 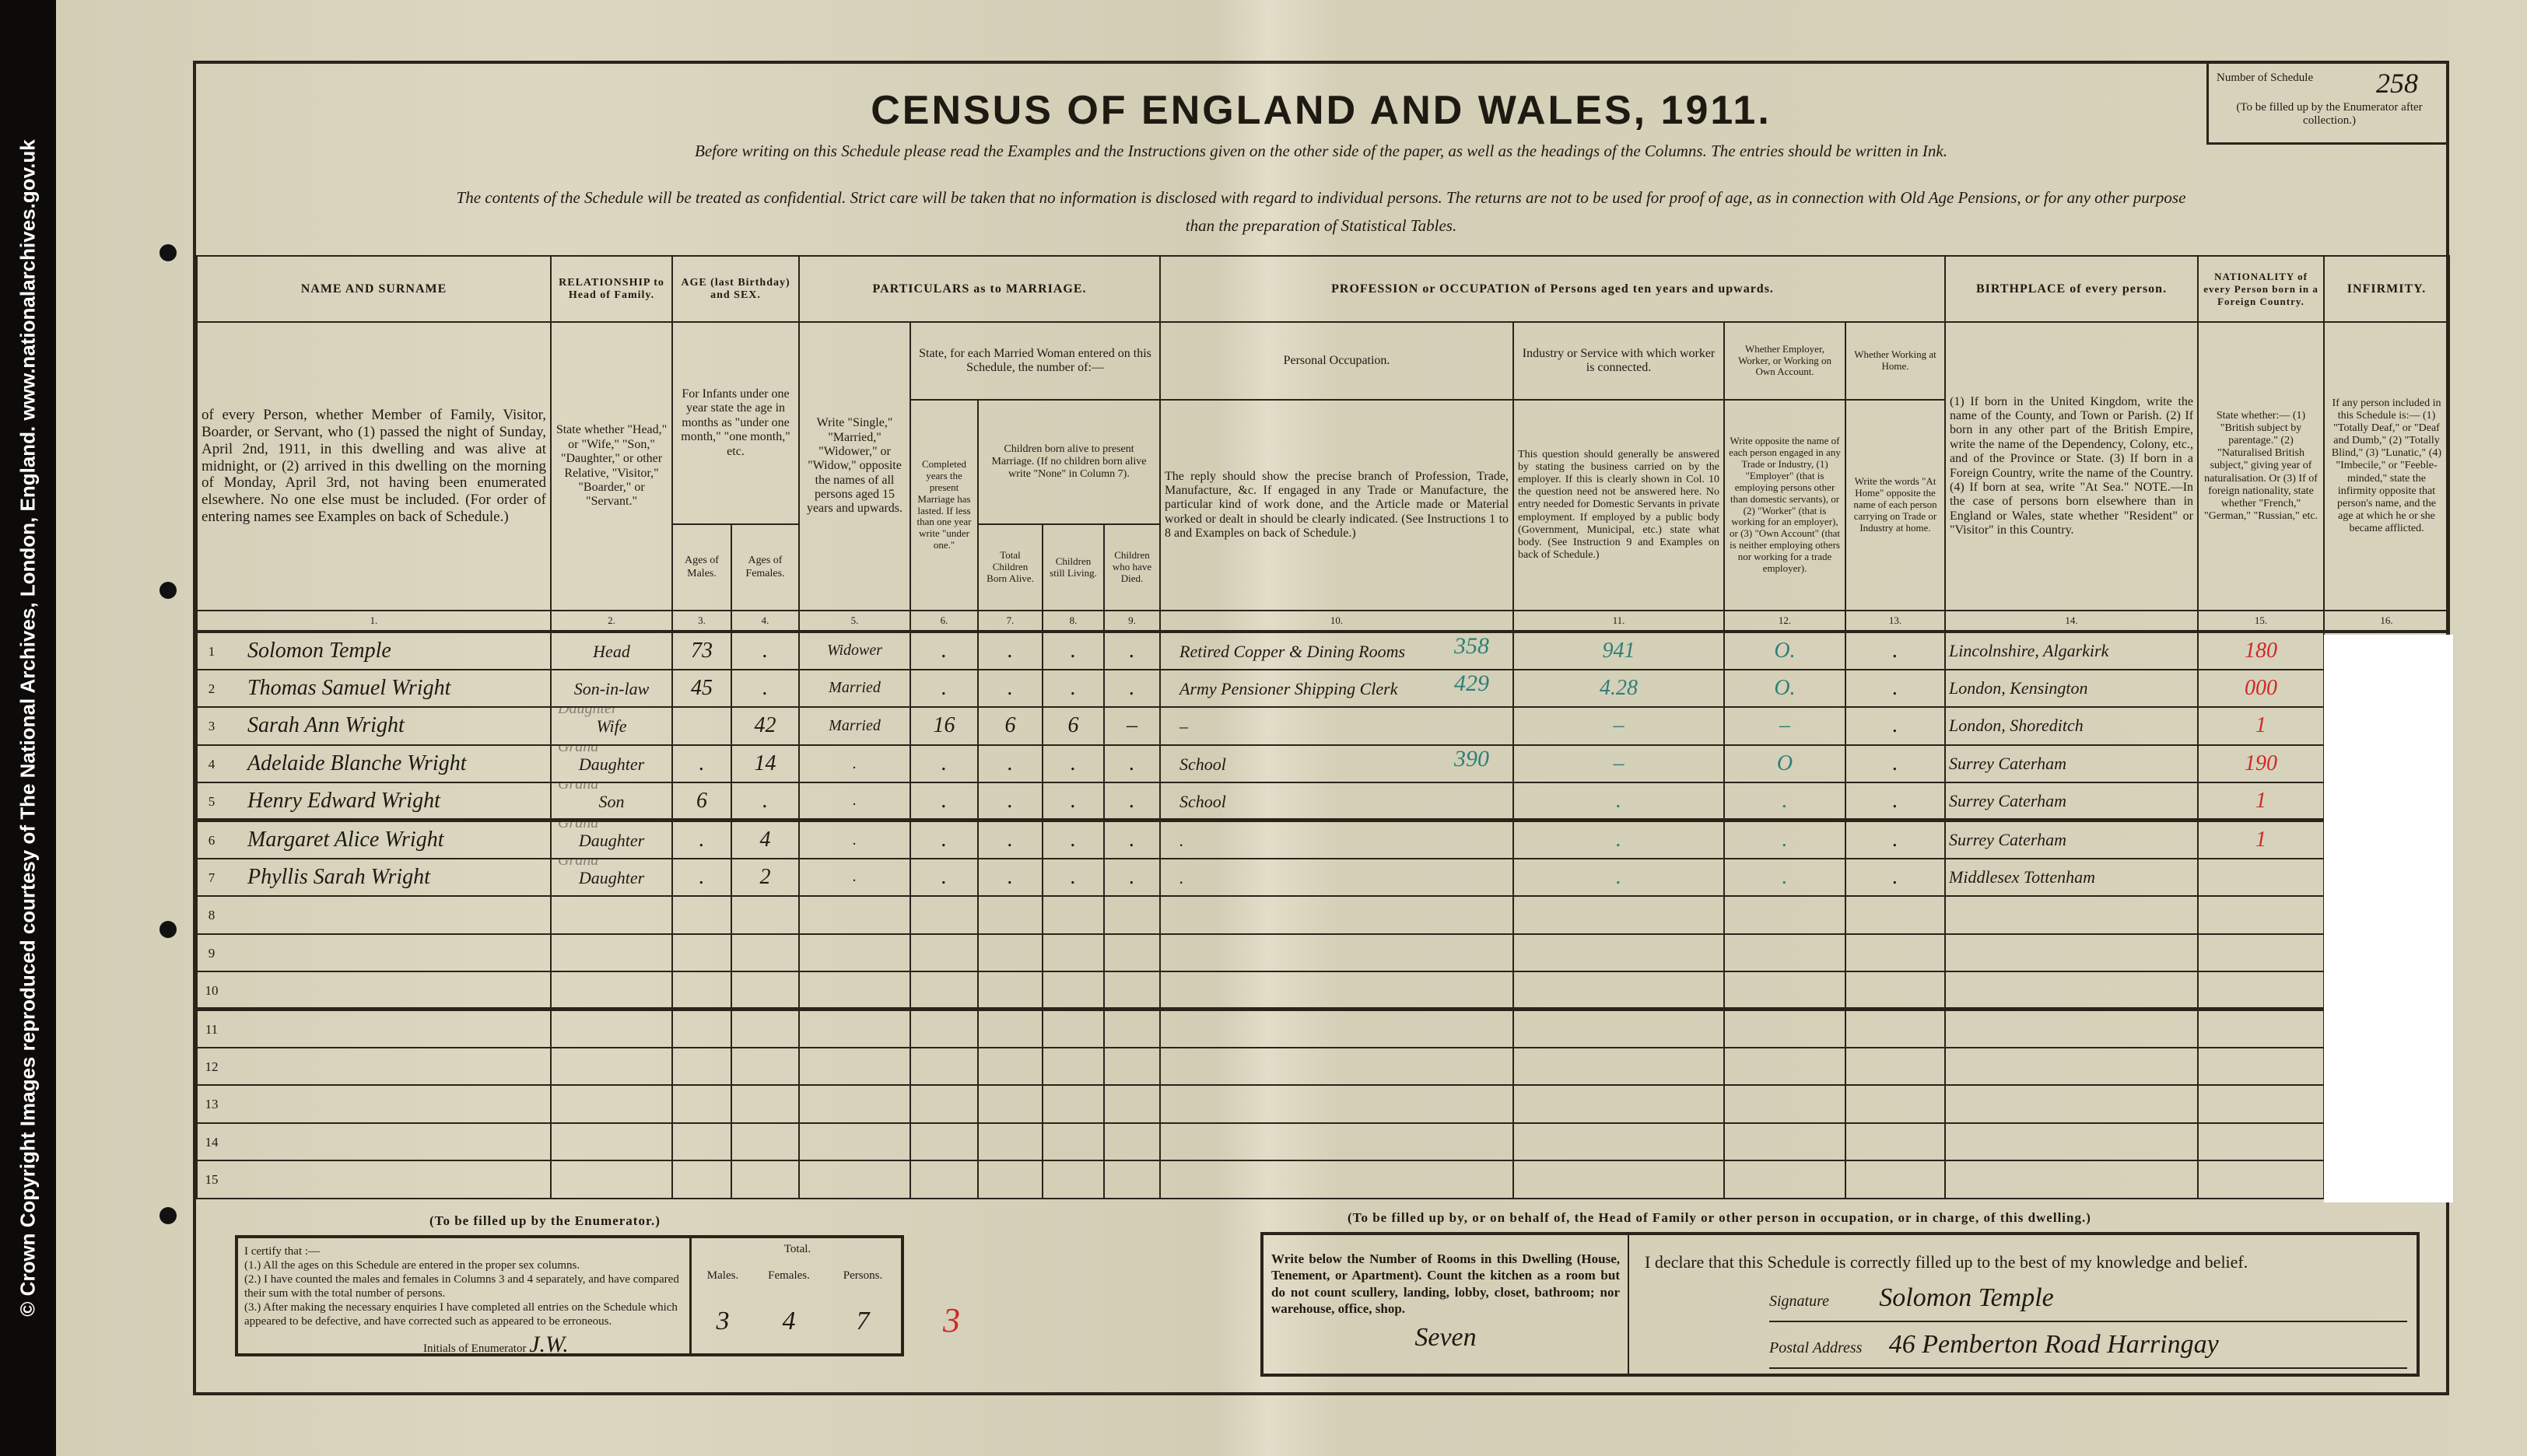 I want to click on cell-relationship: Wife Daughter, so click(x=611, y=726).